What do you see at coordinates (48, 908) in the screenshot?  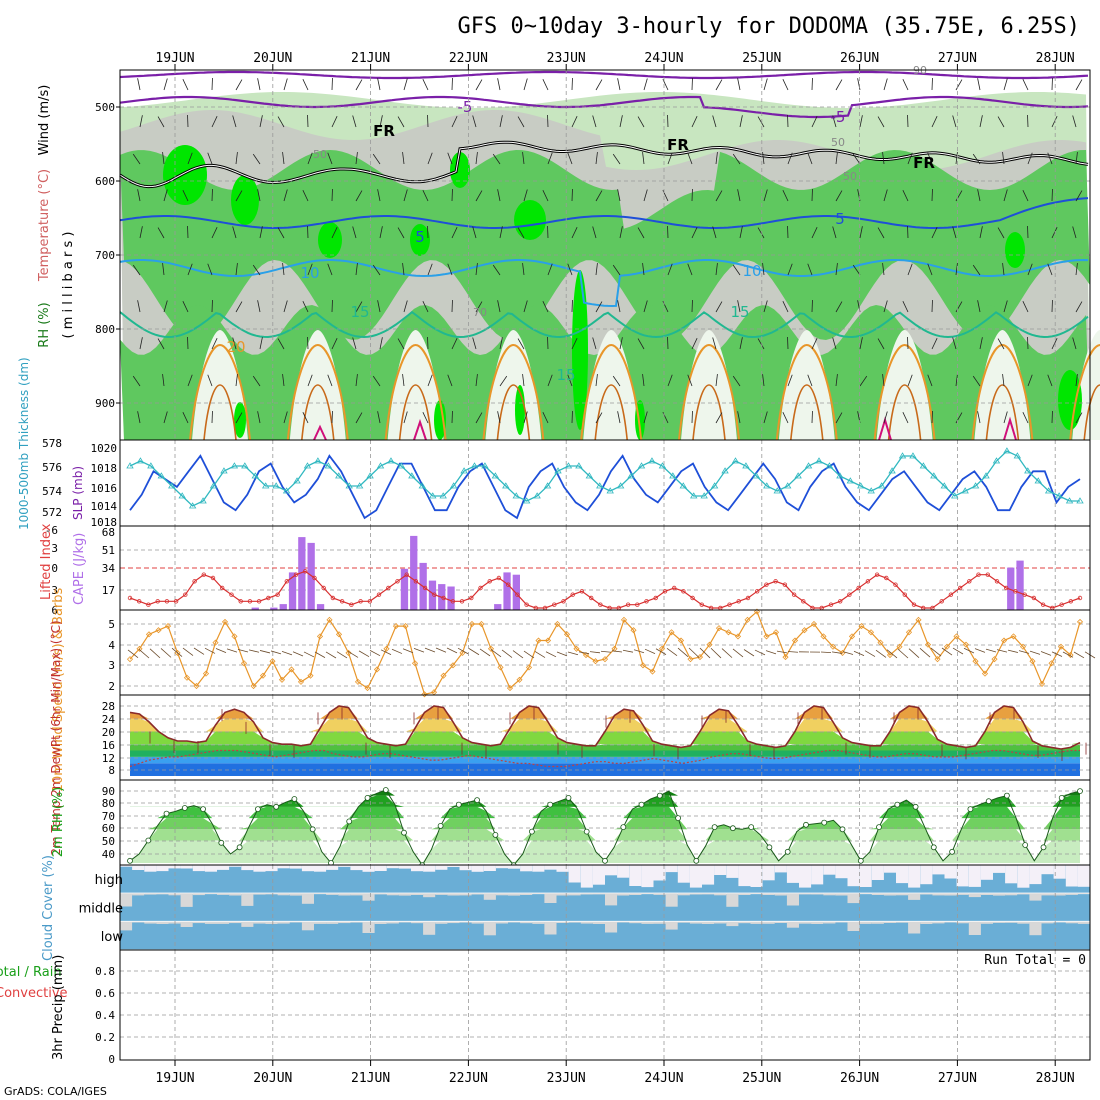 I see `cloud-ylabel: Cloud Cover (%)` at bounding box center [48, 908].